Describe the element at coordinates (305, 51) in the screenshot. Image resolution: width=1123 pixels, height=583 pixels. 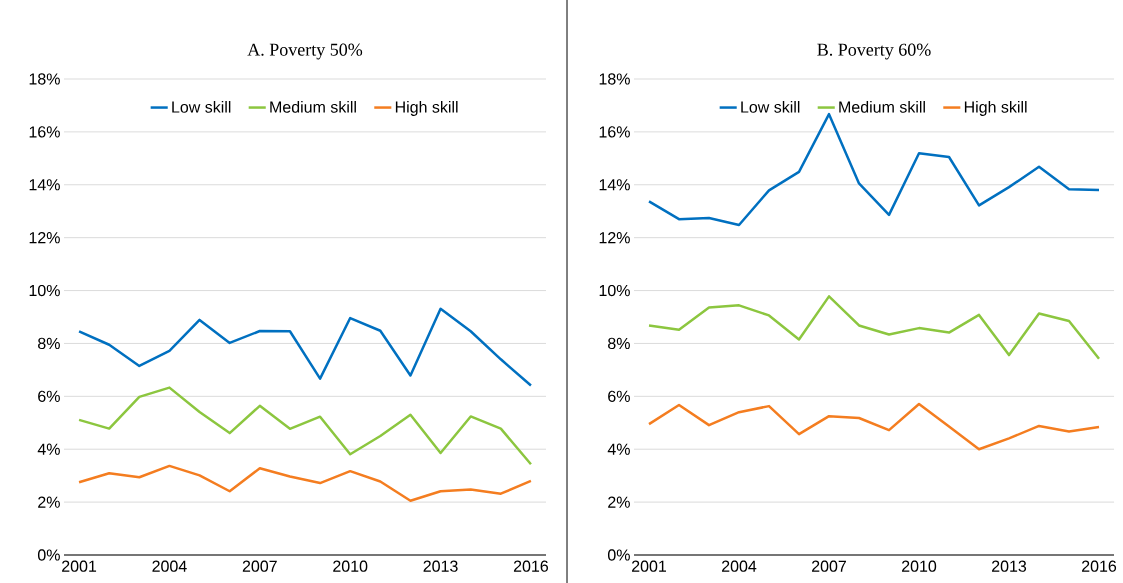
I see `chart-title: A. Poverty 50%` at that location.